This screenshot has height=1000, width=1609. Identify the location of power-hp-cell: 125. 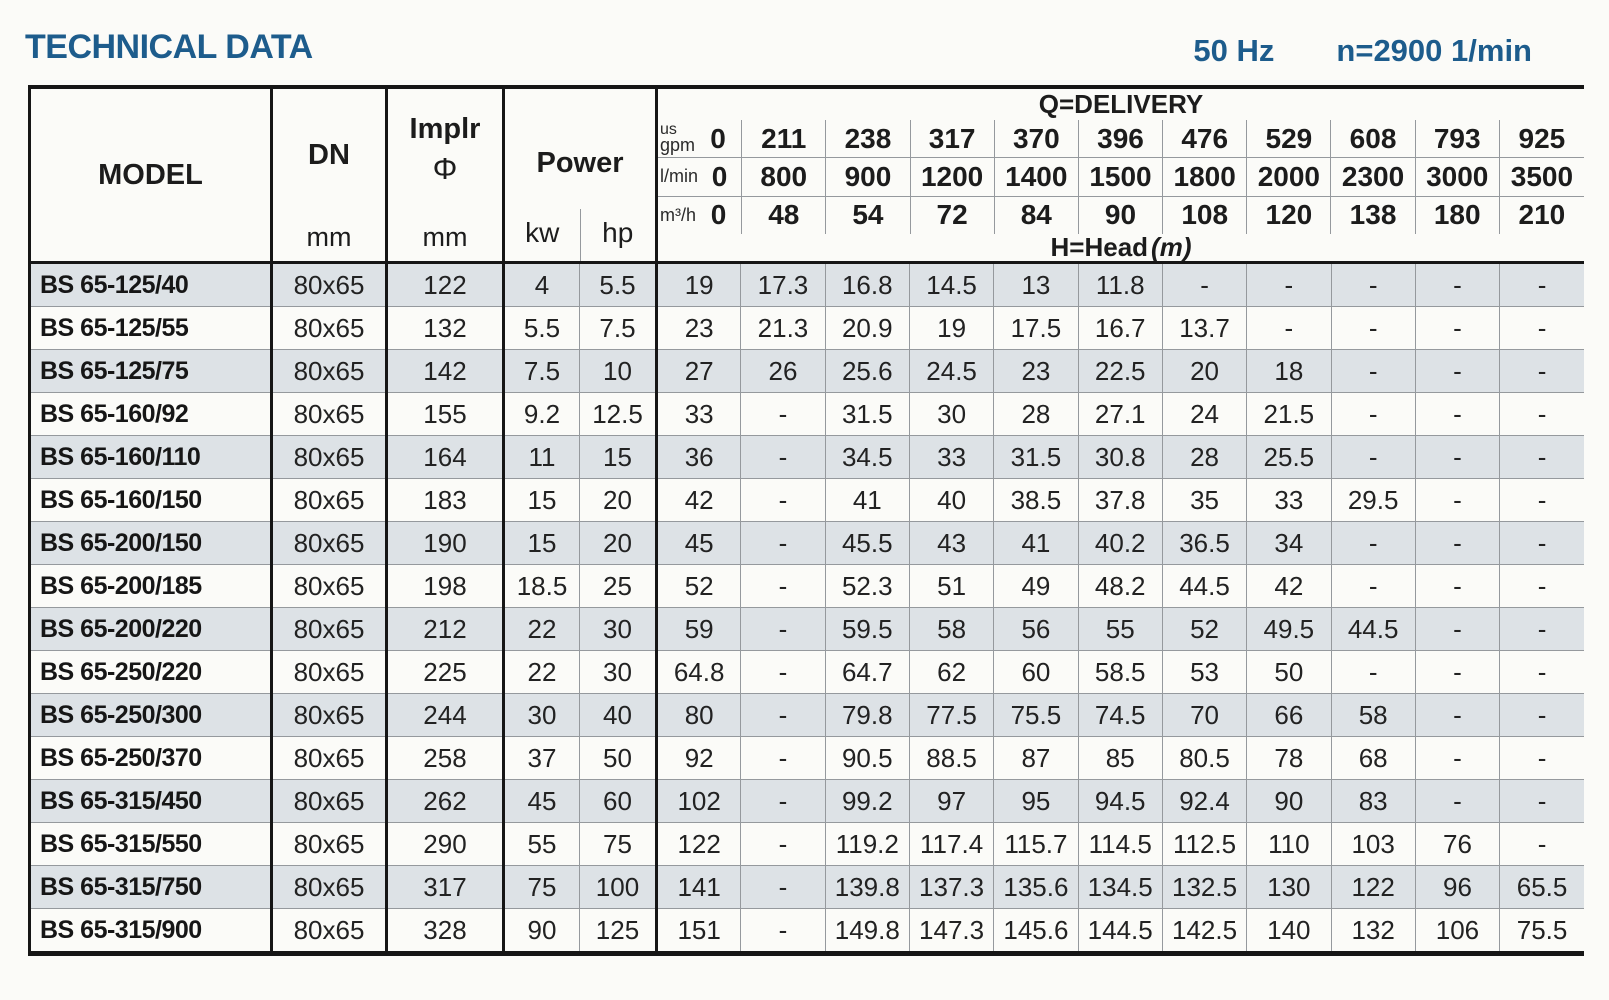
(618, 931).